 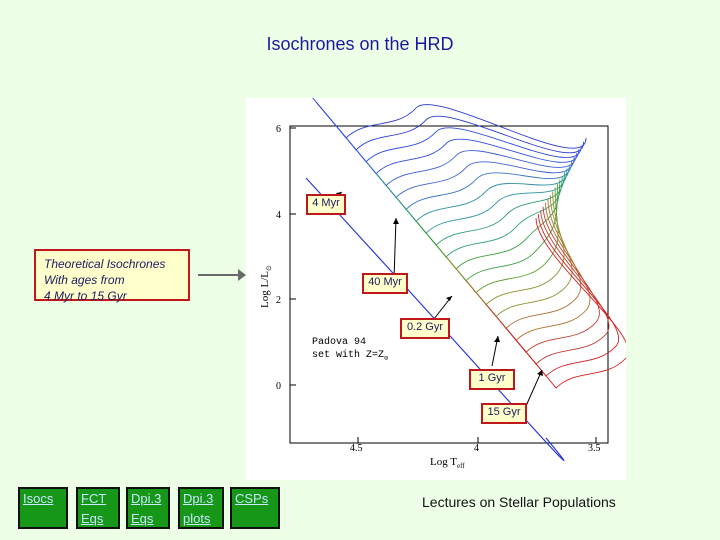 I want to click on description-line: With ages from, so click(x=84, y=280).